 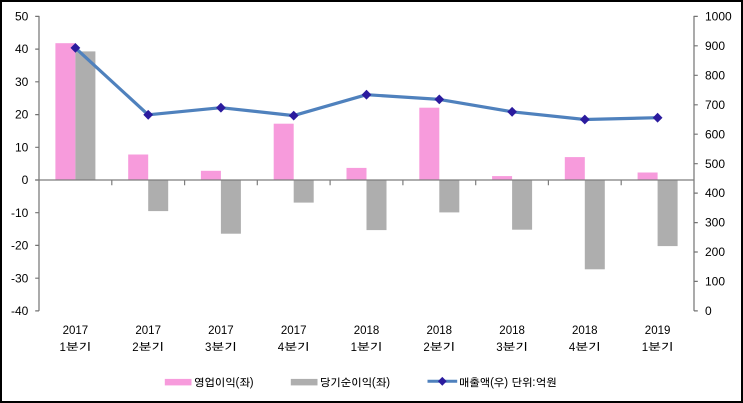 What do you see at coordinates (20, 278) in the screenshot?
I see `svg-text: -30` at bounding box center [20, 278].